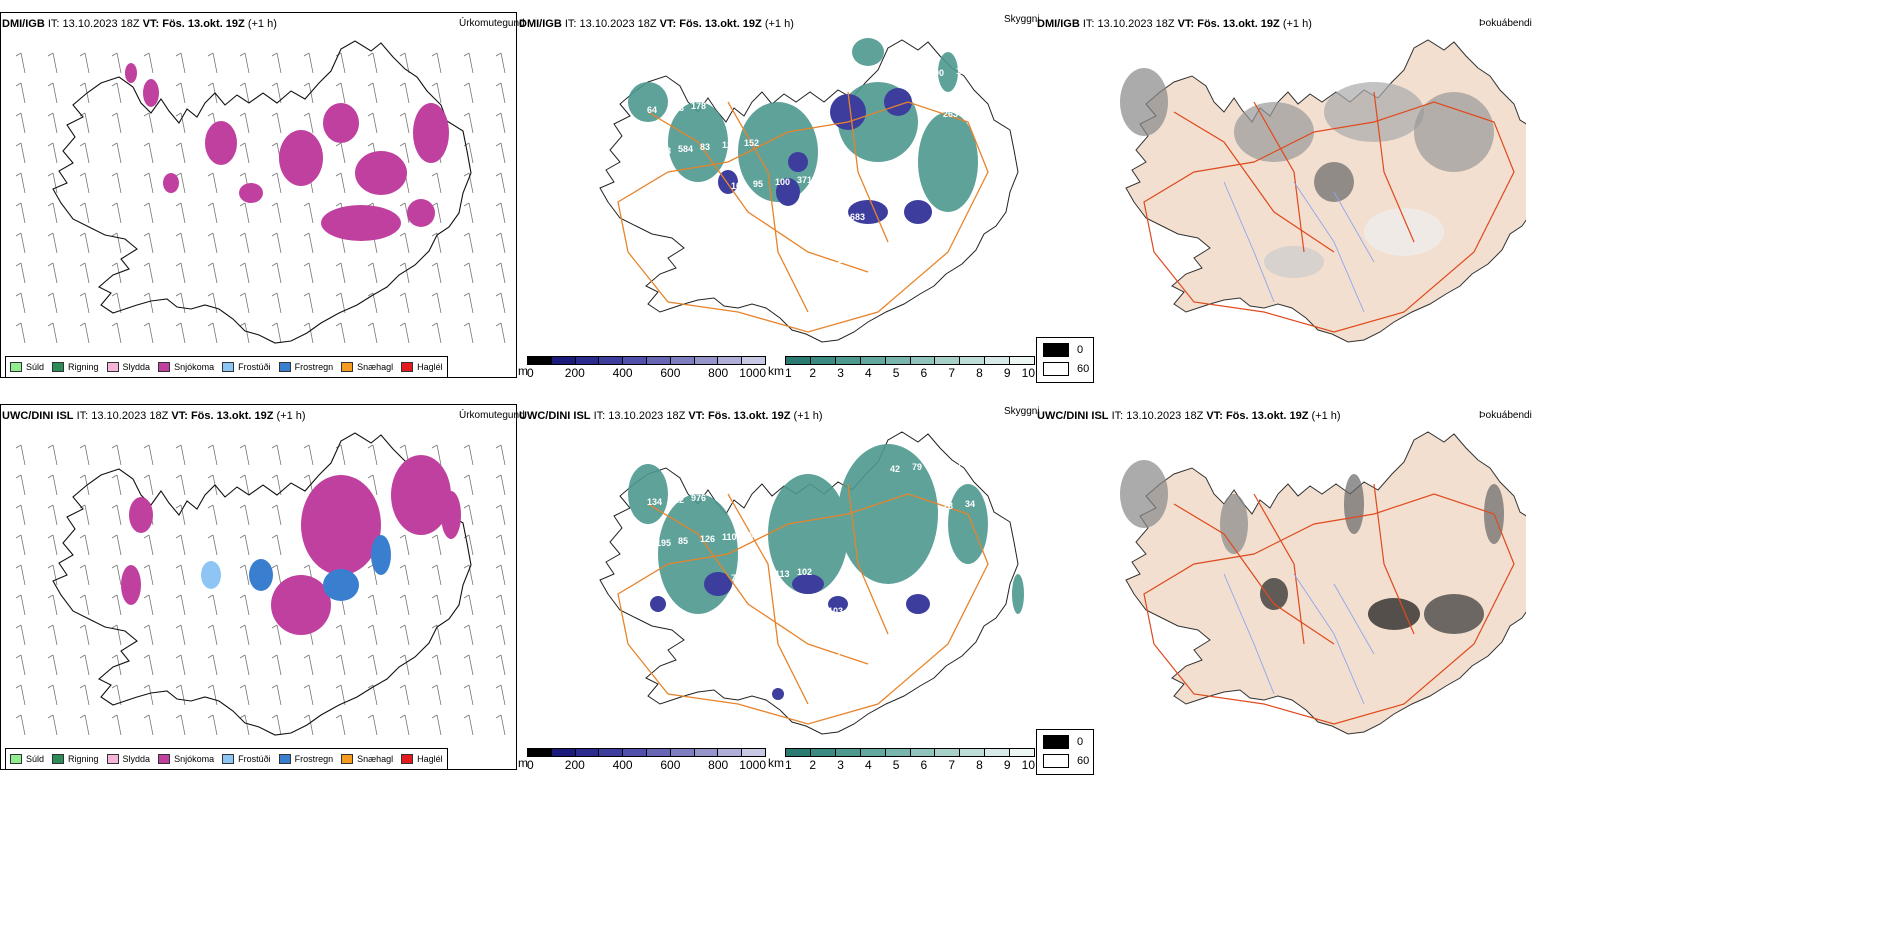  Describe the element at coordinates (804, 180) in the screenshot. I see `cloud-height-label: 371` at that location.